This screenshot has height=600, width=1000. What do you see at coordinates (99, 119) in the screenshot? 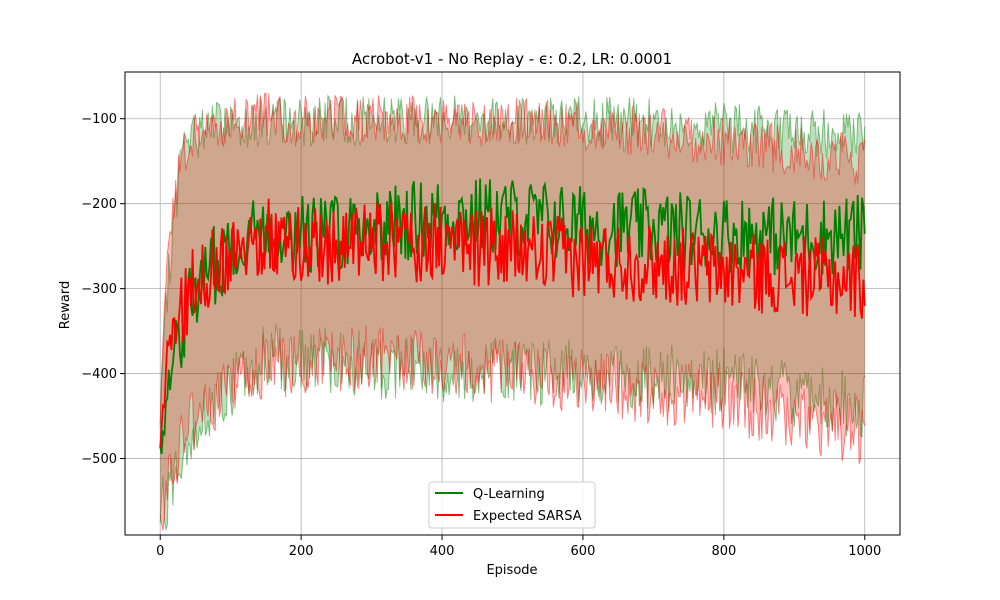
I see `y-tick-label: −100` at bounding box center [99, 119].